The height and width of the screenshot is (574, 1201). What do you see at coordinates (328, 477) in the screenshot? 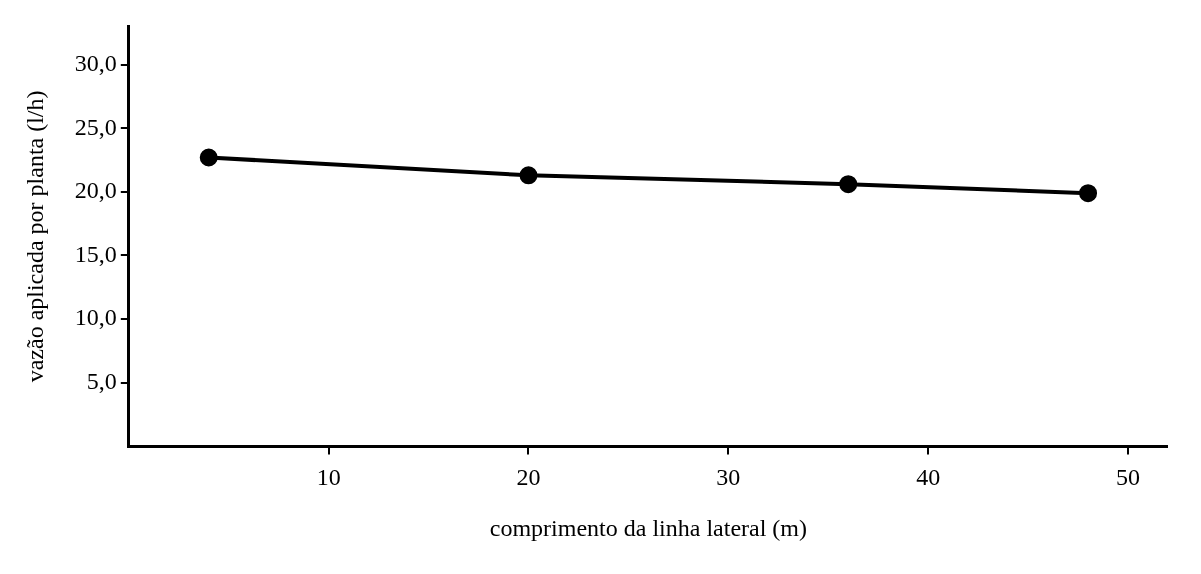
I see `x-tick-label: 10` at bounding box center [328, 477].